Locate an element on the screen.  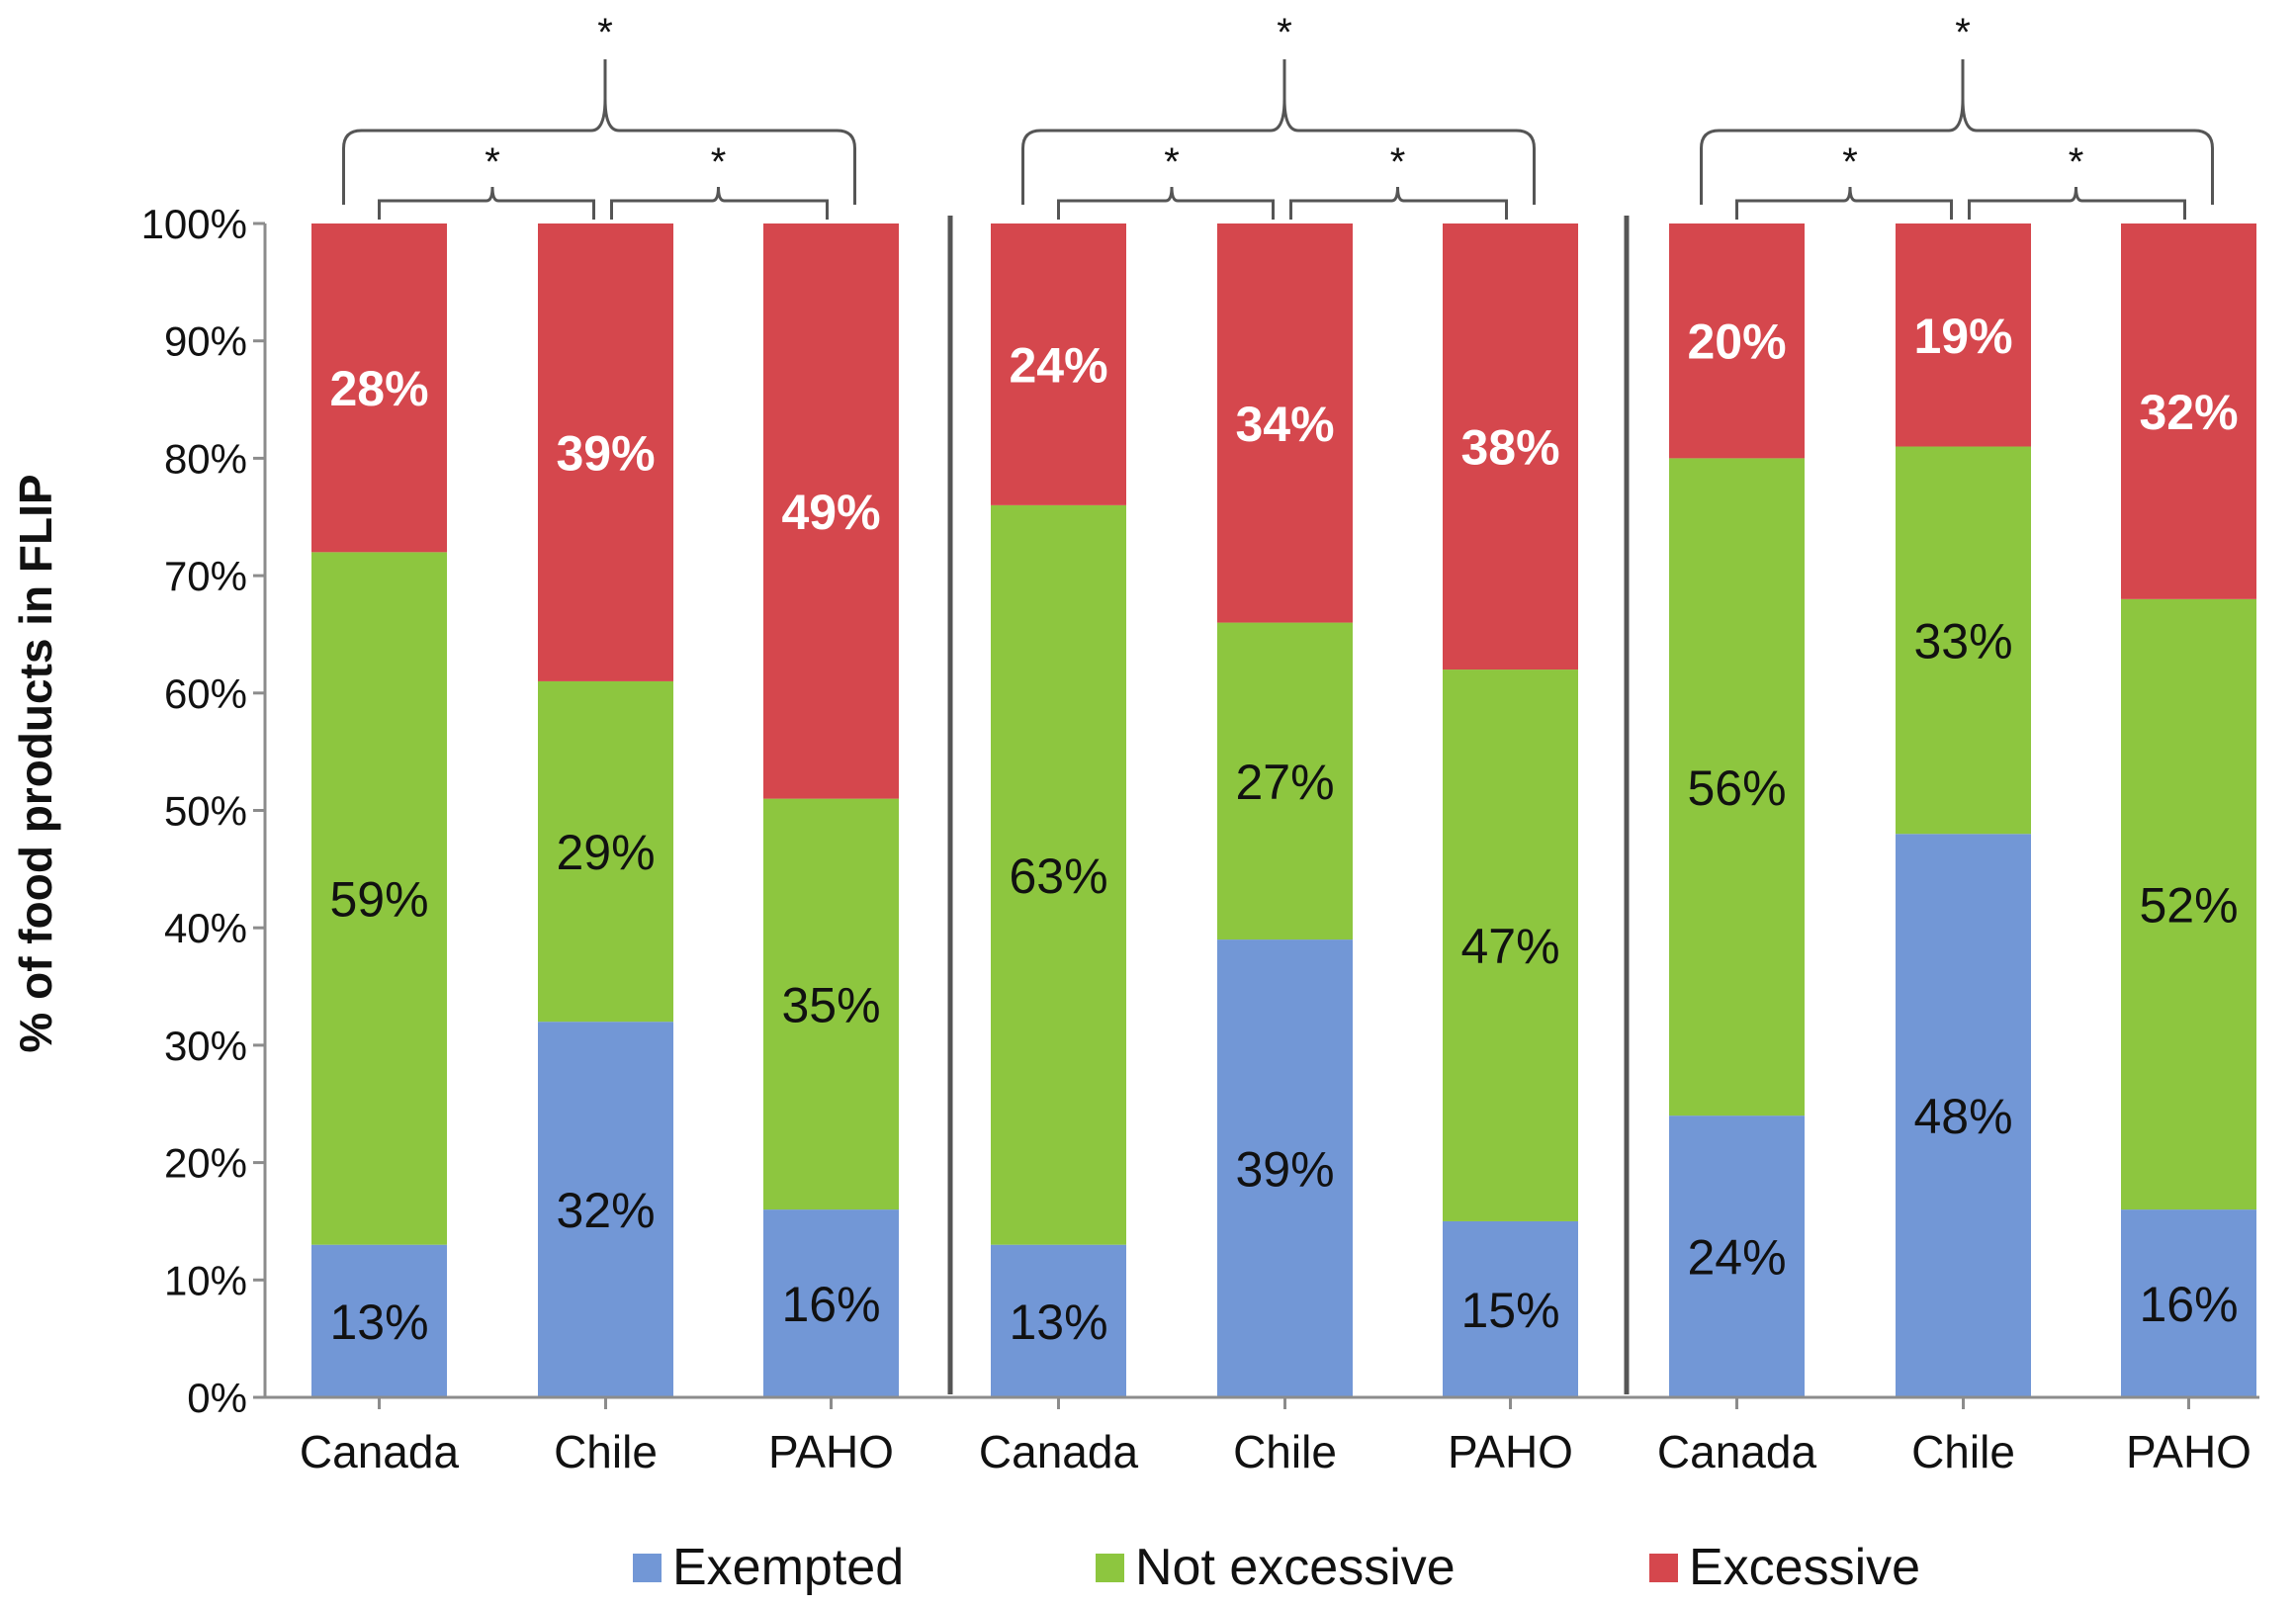
legend-label: Excessive is located at coordinates (1804, 1567).